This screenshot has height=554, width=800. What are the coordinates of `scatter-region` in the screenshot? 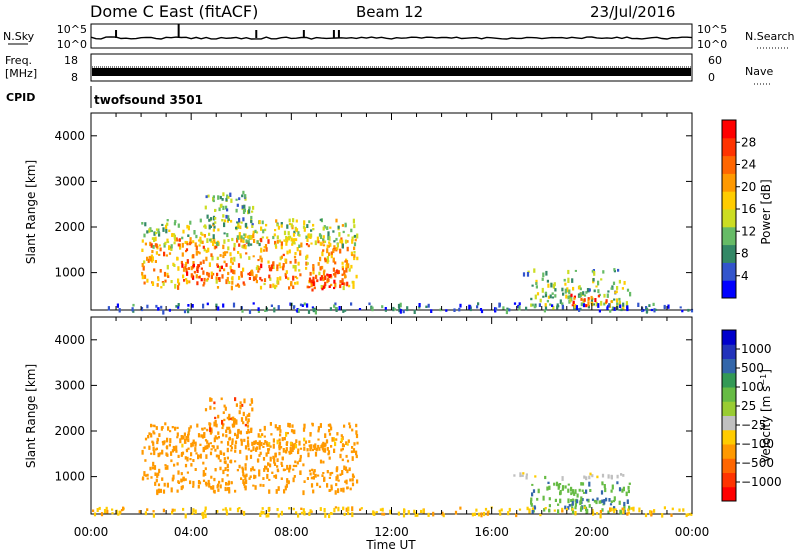 It's located at (250, 234).